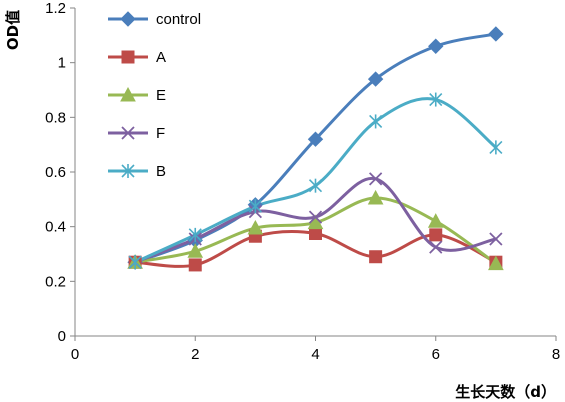  Describe the element at coordinates (55, 172) in the screenshot. I see `y-tick-label: 0.6` at that location.